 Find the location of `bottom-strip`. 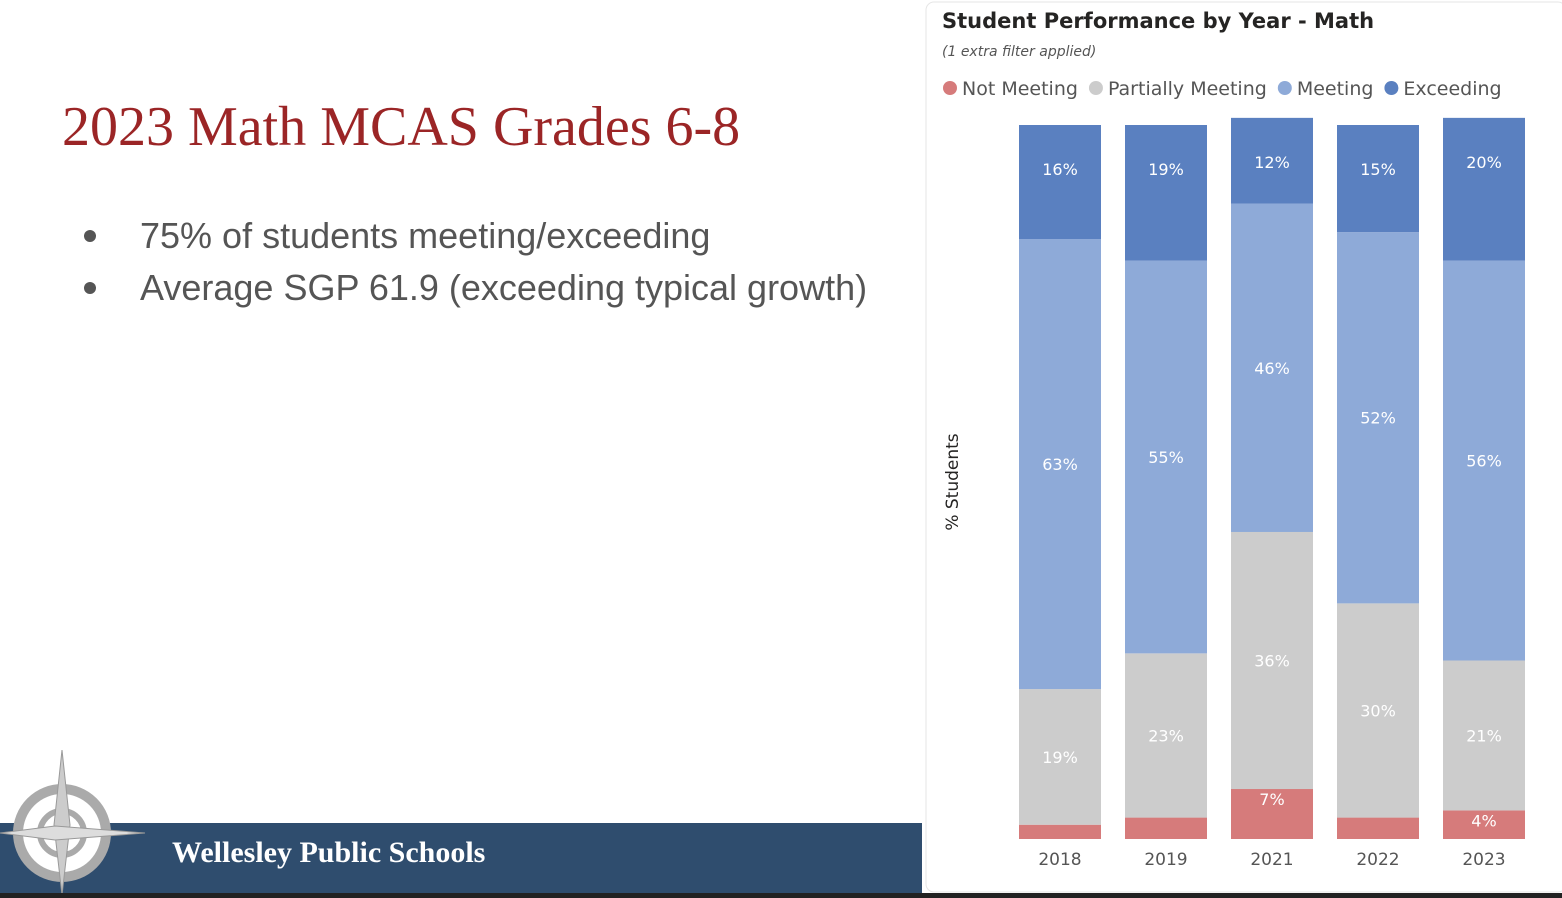

bottom-strip is located at coordinates (781, 895).